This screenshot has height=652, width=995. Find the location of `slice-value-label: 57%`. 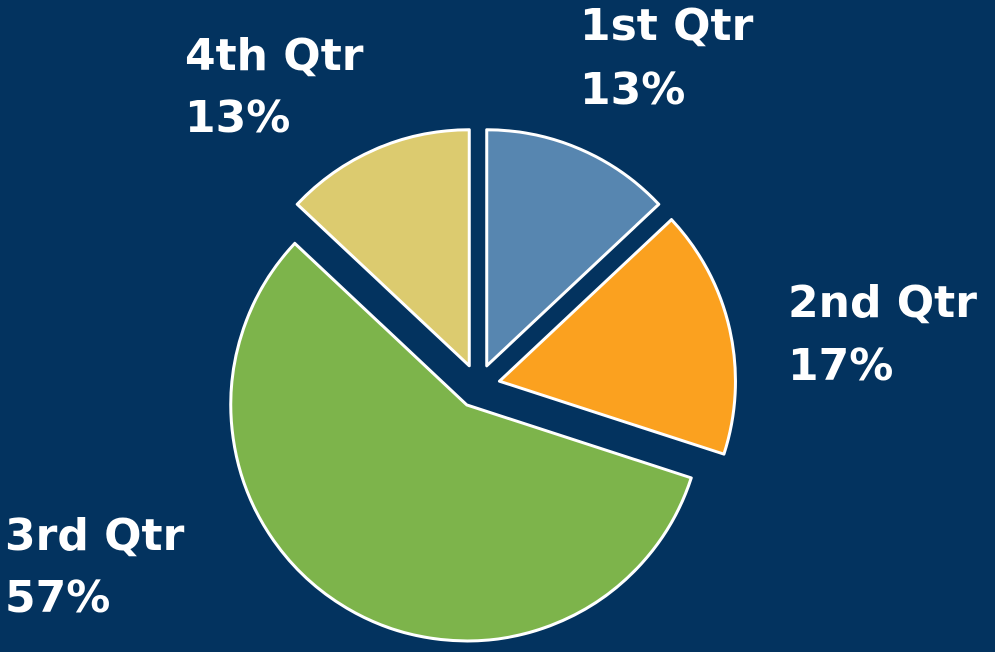

slice-value-label: 57% is located at coordinates (57, 597).